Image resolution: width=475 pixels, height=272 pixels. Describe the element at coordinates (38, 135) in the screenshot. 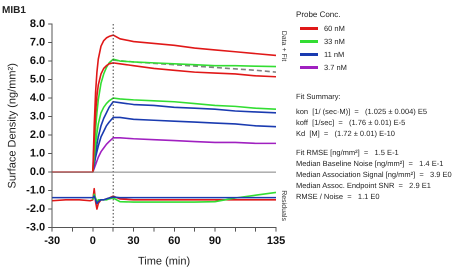

I see `y-tick-label: 2.0` at that location.